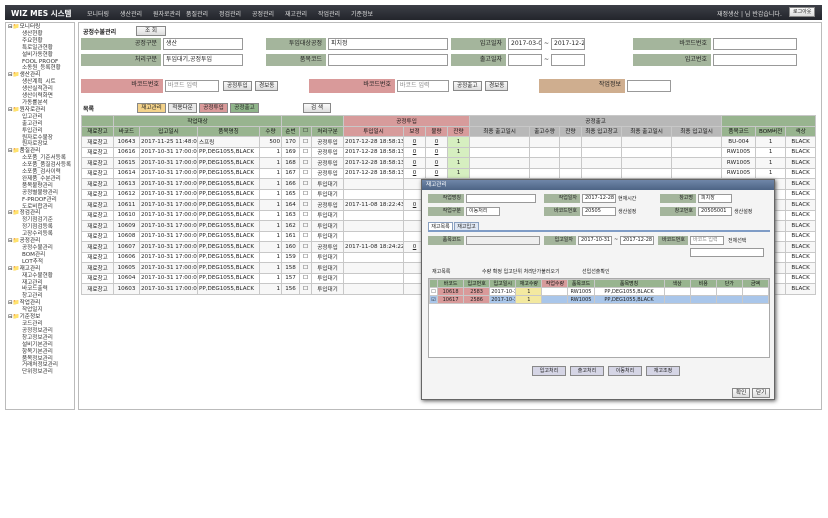 The width and height of the screenshot is (828, 518). I want to click on cell: 159, so click(291, 257).